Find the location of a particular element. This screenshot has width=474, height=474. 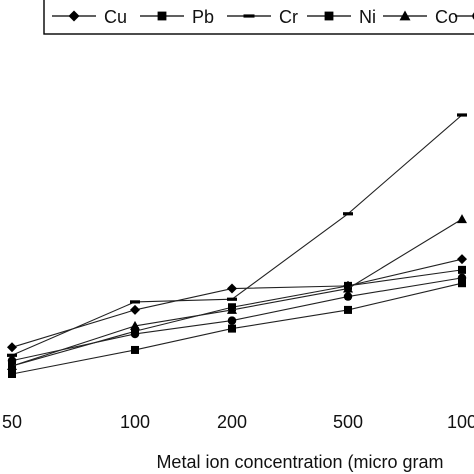

legend-label: Co is located at coordinates (446, 17).